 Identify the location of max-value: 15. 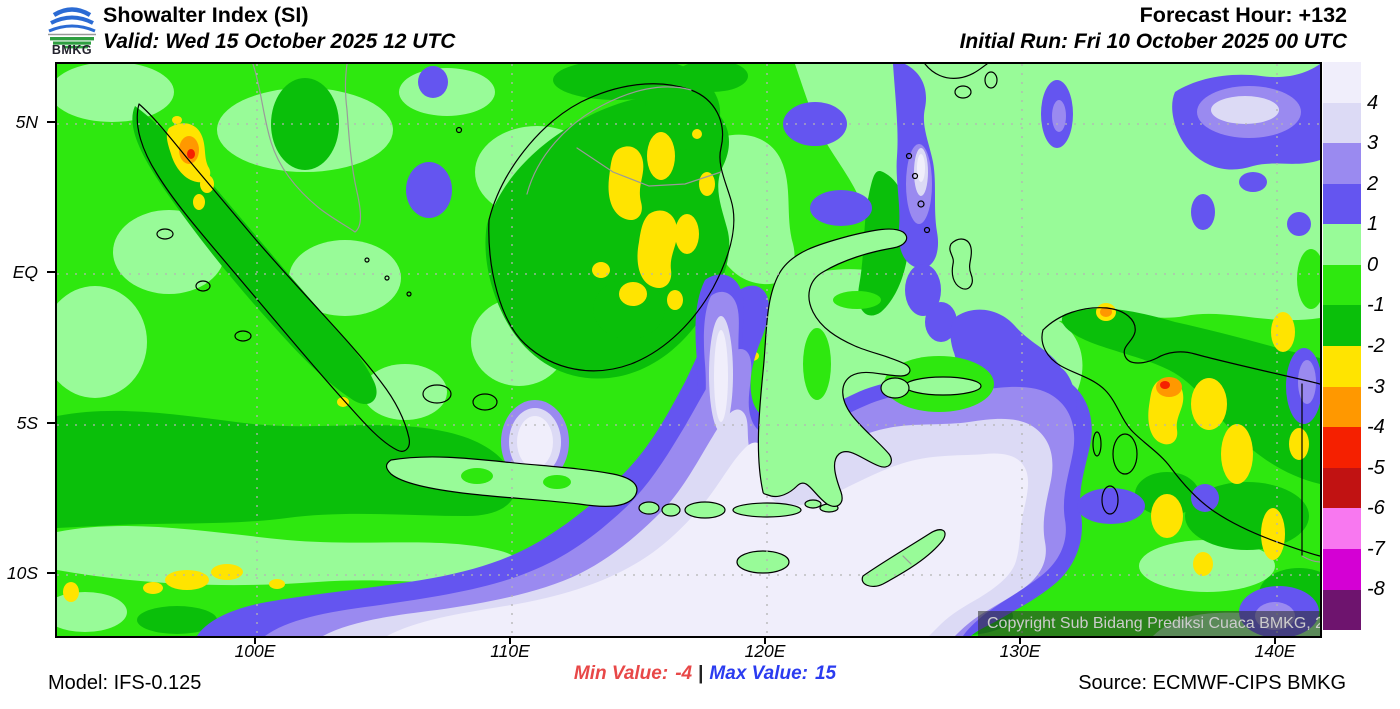
(825, 673).